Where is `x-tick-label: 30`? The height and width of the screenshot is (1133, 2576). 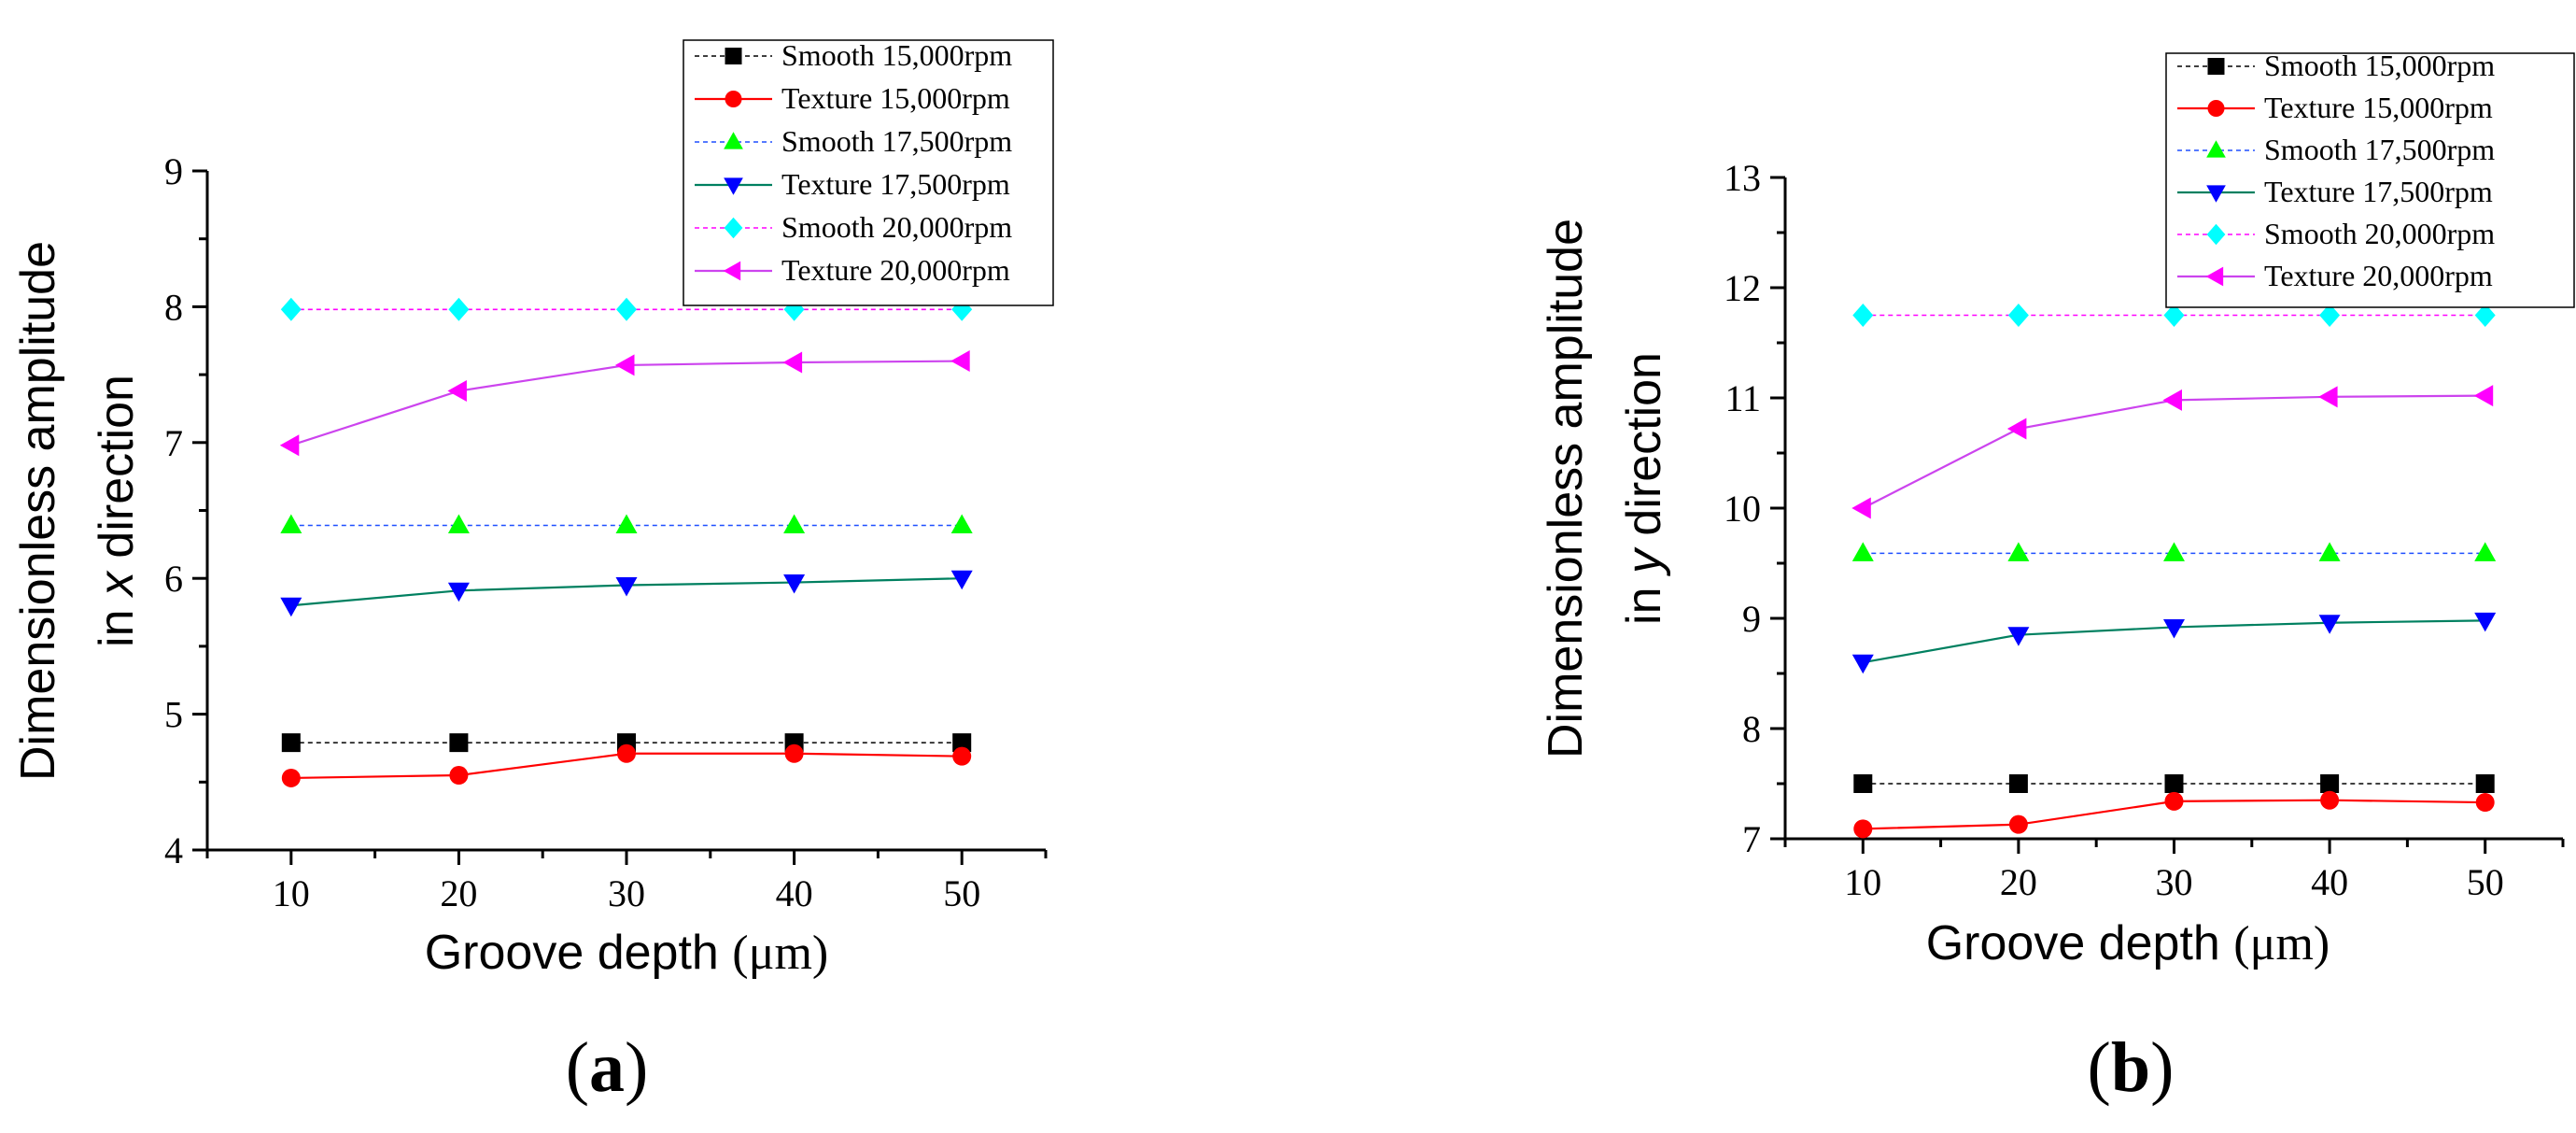 x-tick-label: 30 is located at coordinates (2175, 882).